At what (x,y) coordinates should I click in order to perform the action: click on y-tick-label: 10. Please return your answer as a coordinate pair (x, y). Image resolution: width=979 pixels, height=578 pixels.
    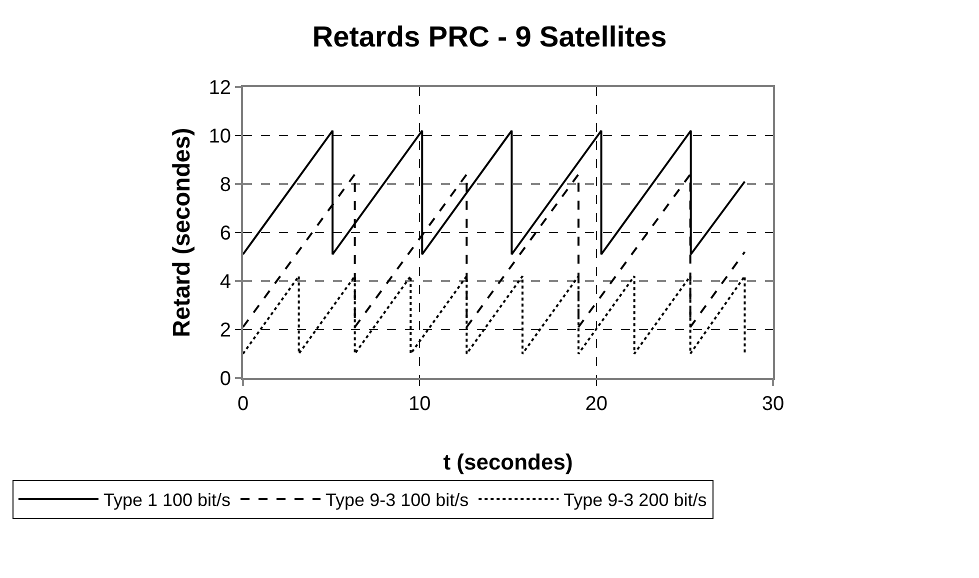
    Looking at the image, I should click on (219, 137).